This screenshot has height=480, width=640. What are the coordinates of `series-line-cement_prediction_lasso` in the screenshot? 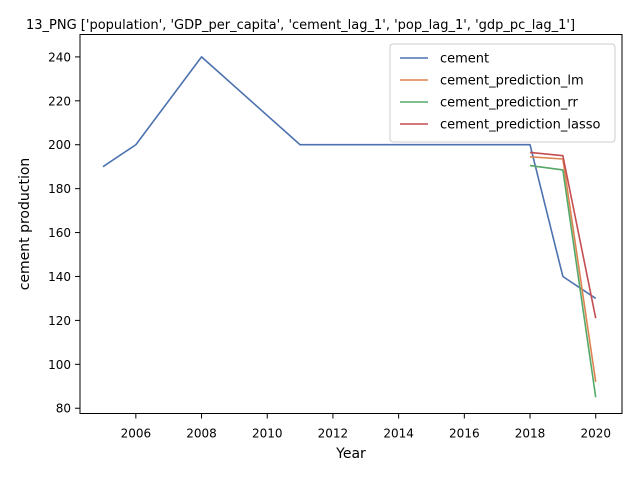 It's located at (563, 235).